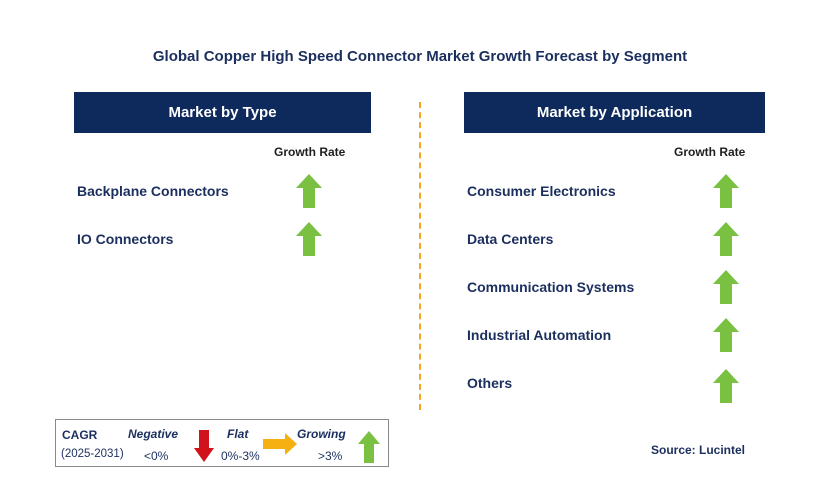 The image size is (829, 493). What do you see at coordinates (80, 435) in the screenshot?
I see `legend-cagr-label: CAGR` at bounding box center [80, 435].